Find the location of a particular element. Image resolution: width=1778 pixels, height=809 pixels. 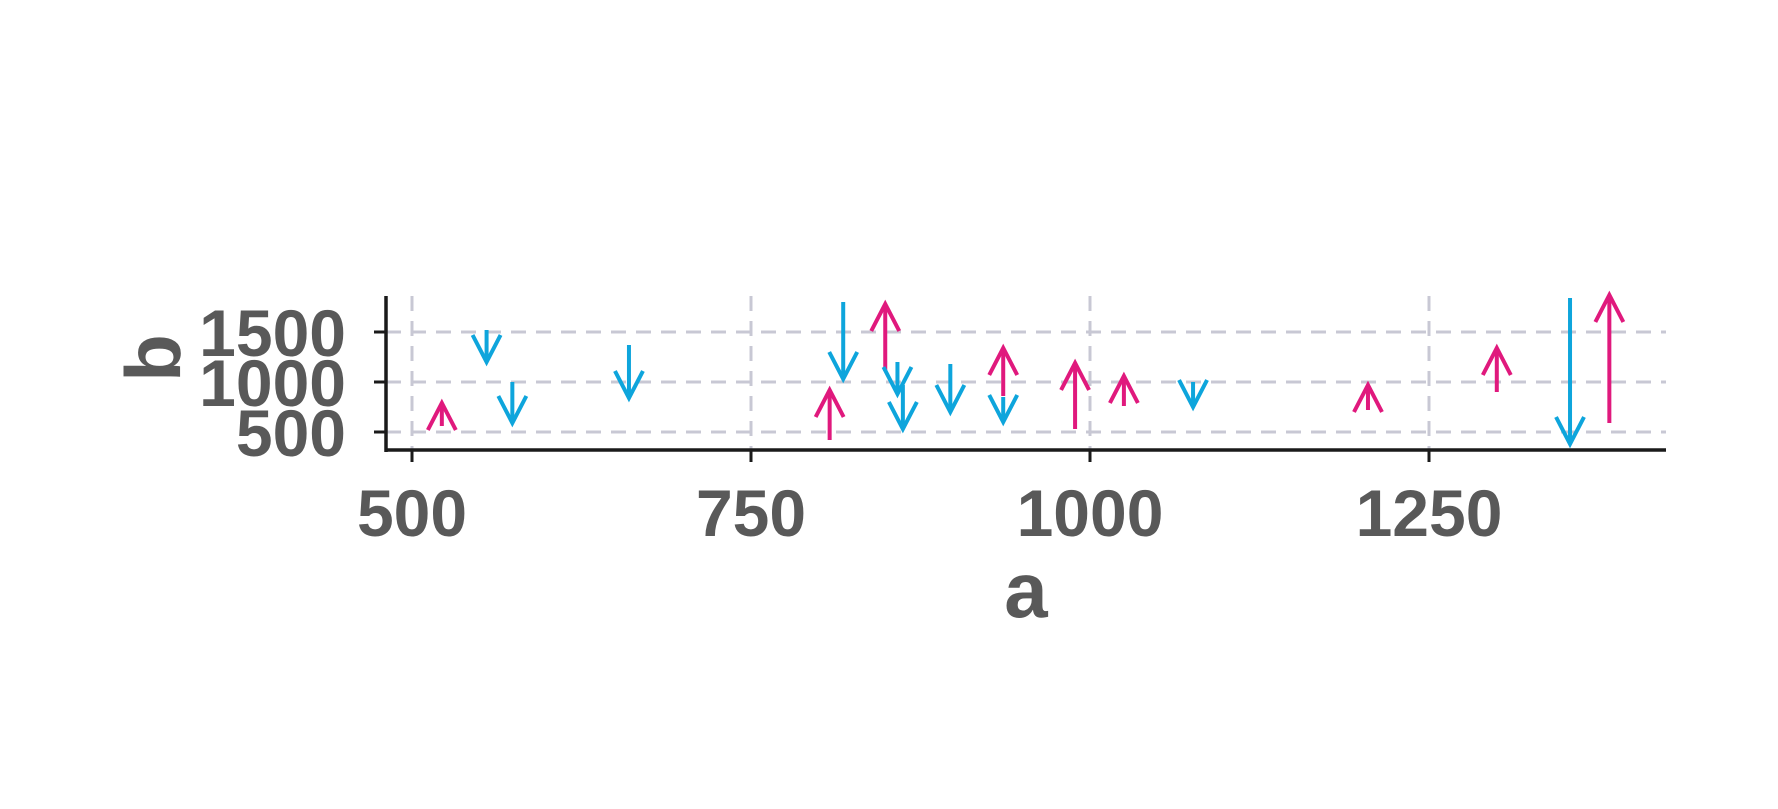

arrow-series is located at coordinates (1026, 369).